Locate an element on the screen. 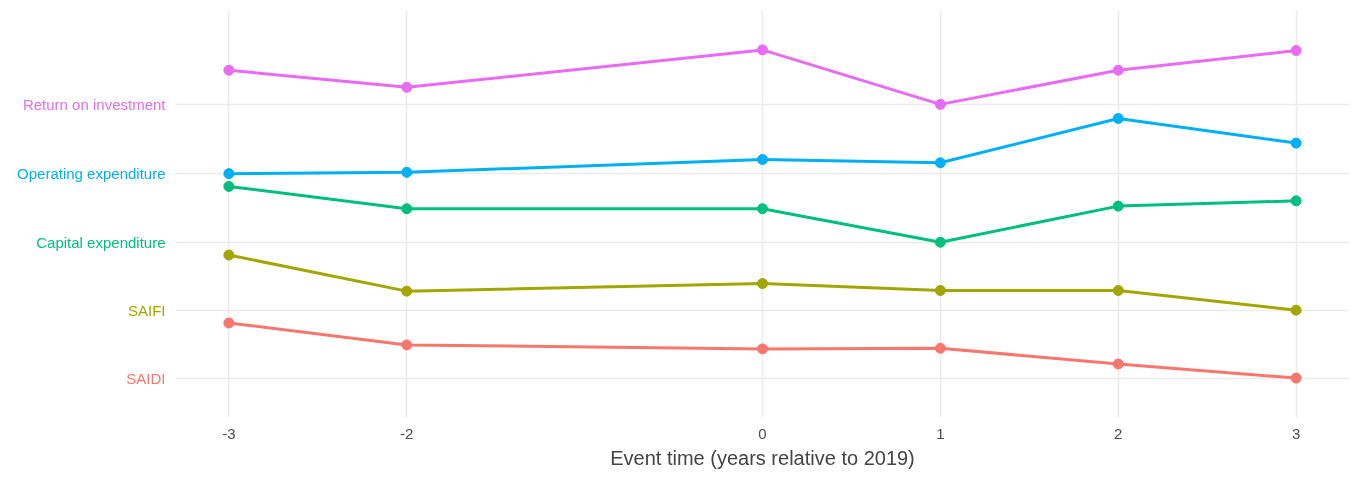  text: SAIDI is located at coordinates (146, 378).